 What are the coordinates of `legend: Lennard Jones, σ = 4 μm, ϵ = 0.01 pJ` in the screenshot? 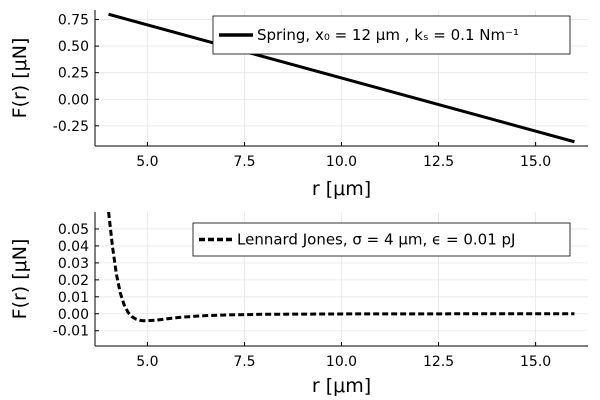 It's located at (381, 239).